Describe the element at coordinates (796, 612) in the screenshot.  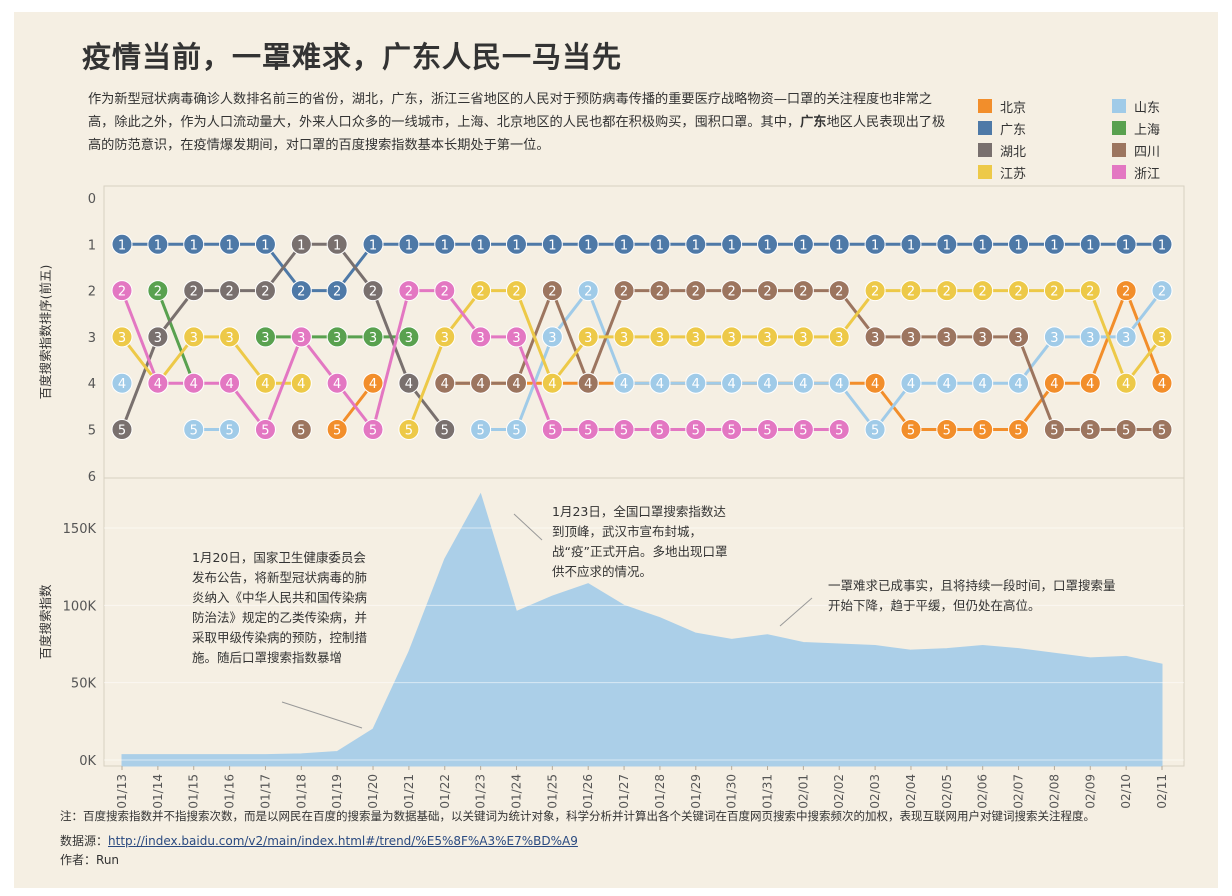
I see `annotation-line-decline` at that location.